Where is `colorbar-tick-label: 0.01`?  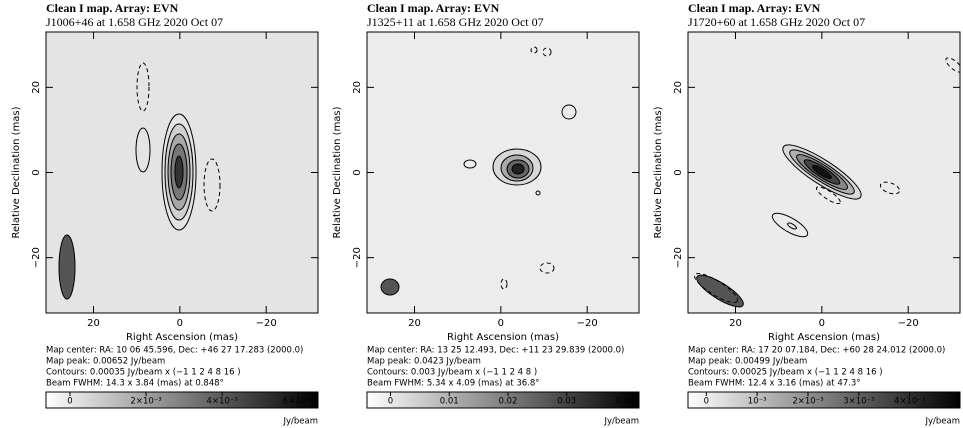
colorbar-tick-label: 0.01 is located at coordinates (449, 402).